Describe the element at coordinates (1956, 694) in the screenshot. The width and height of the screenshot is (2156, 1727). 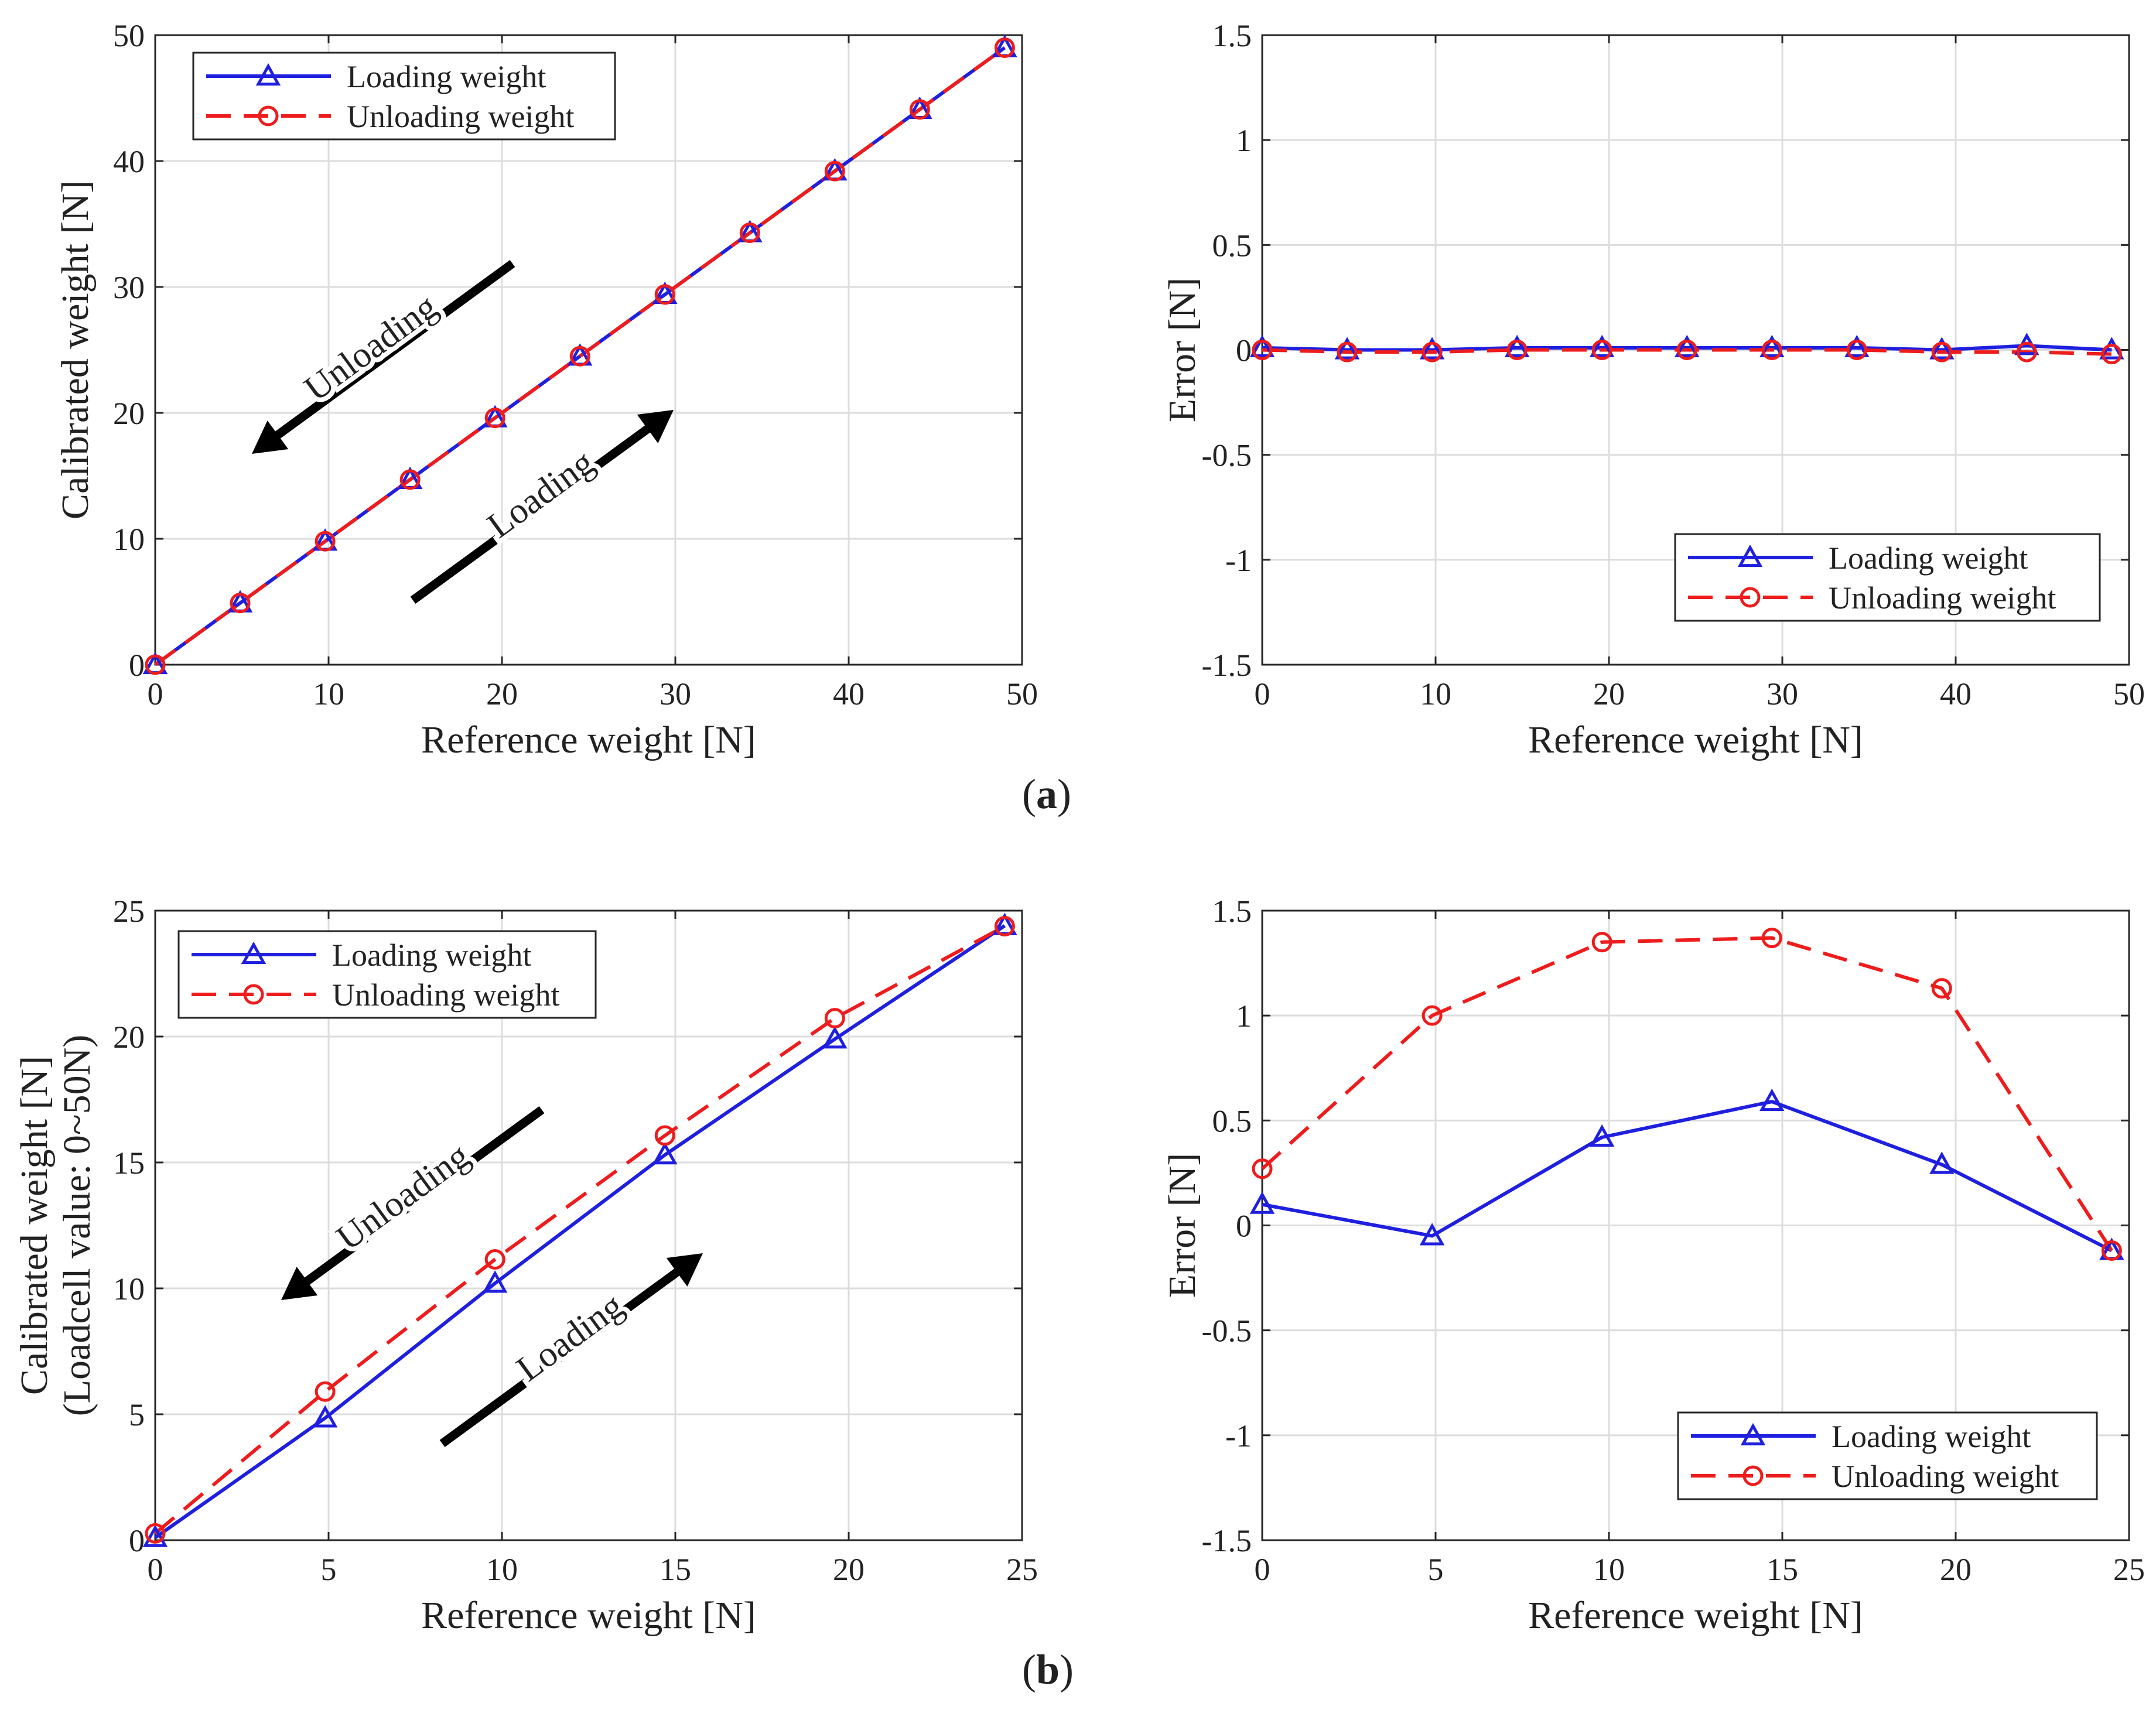
I see `x-tick-label: 40` at that location.